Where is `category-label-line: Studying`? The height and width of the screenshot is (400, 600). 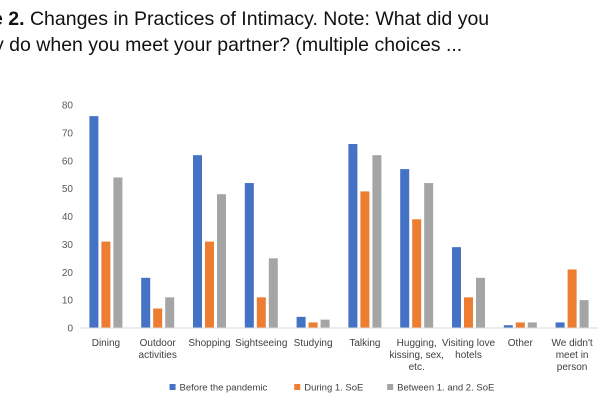 category-label-line: Studying is located at coordinates (313, 343).